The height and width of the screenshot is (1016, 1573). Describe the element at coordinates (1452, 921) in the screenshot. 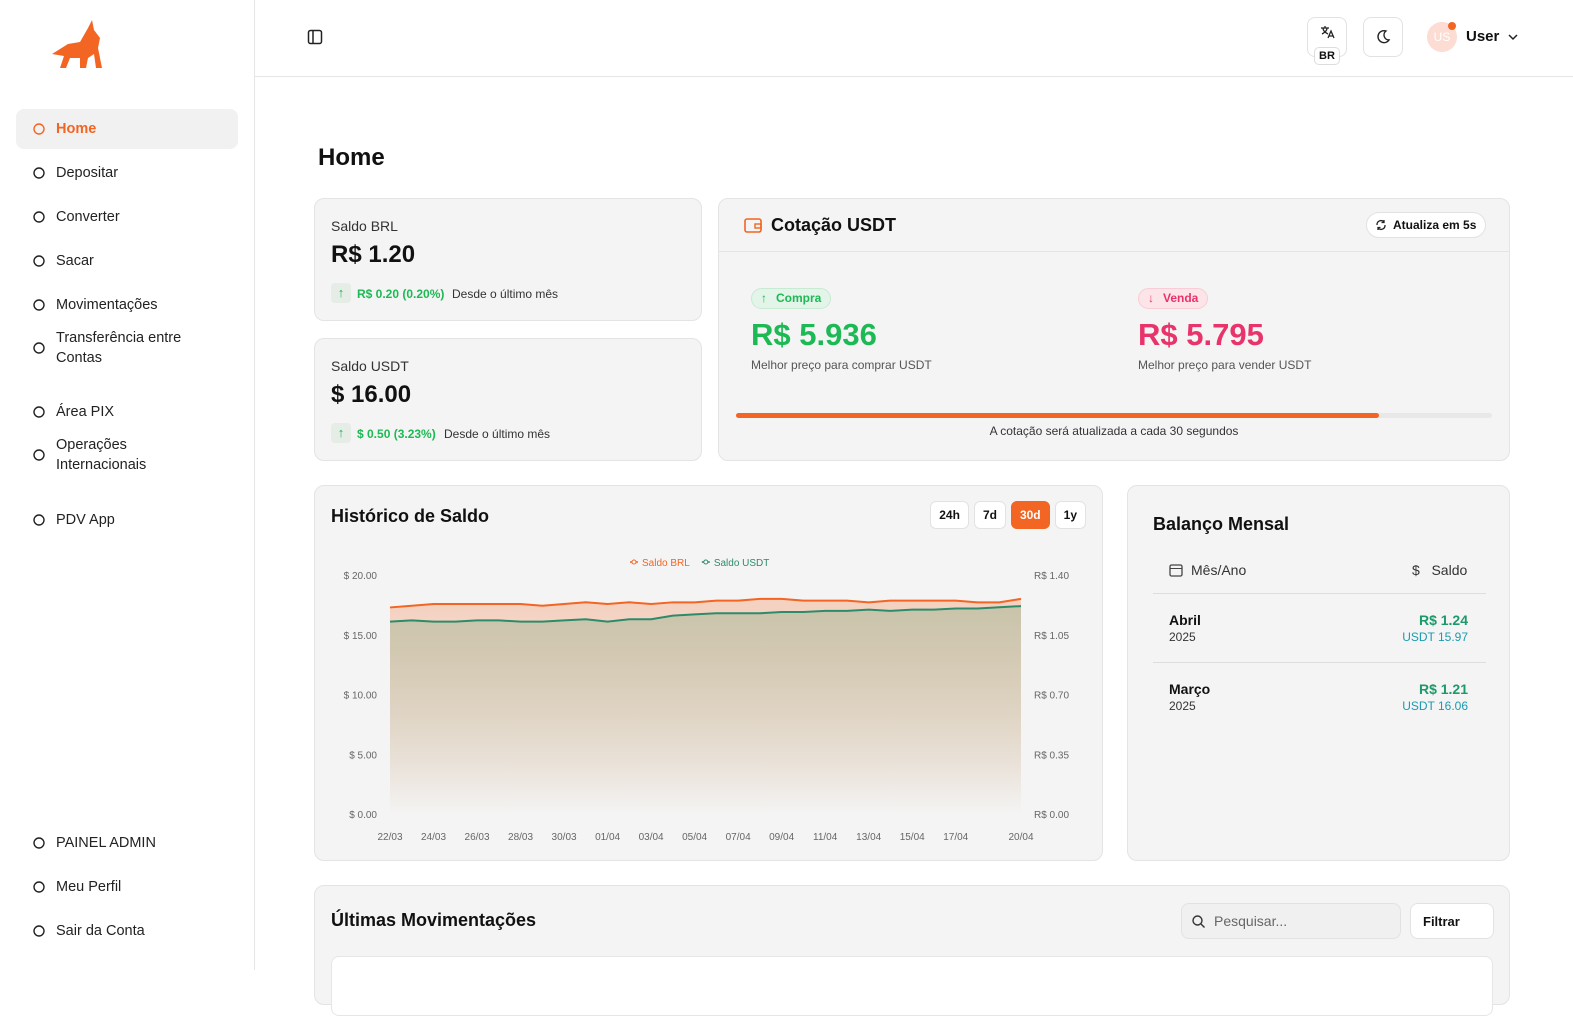

I see `filter-button: Filtrar` at that location.